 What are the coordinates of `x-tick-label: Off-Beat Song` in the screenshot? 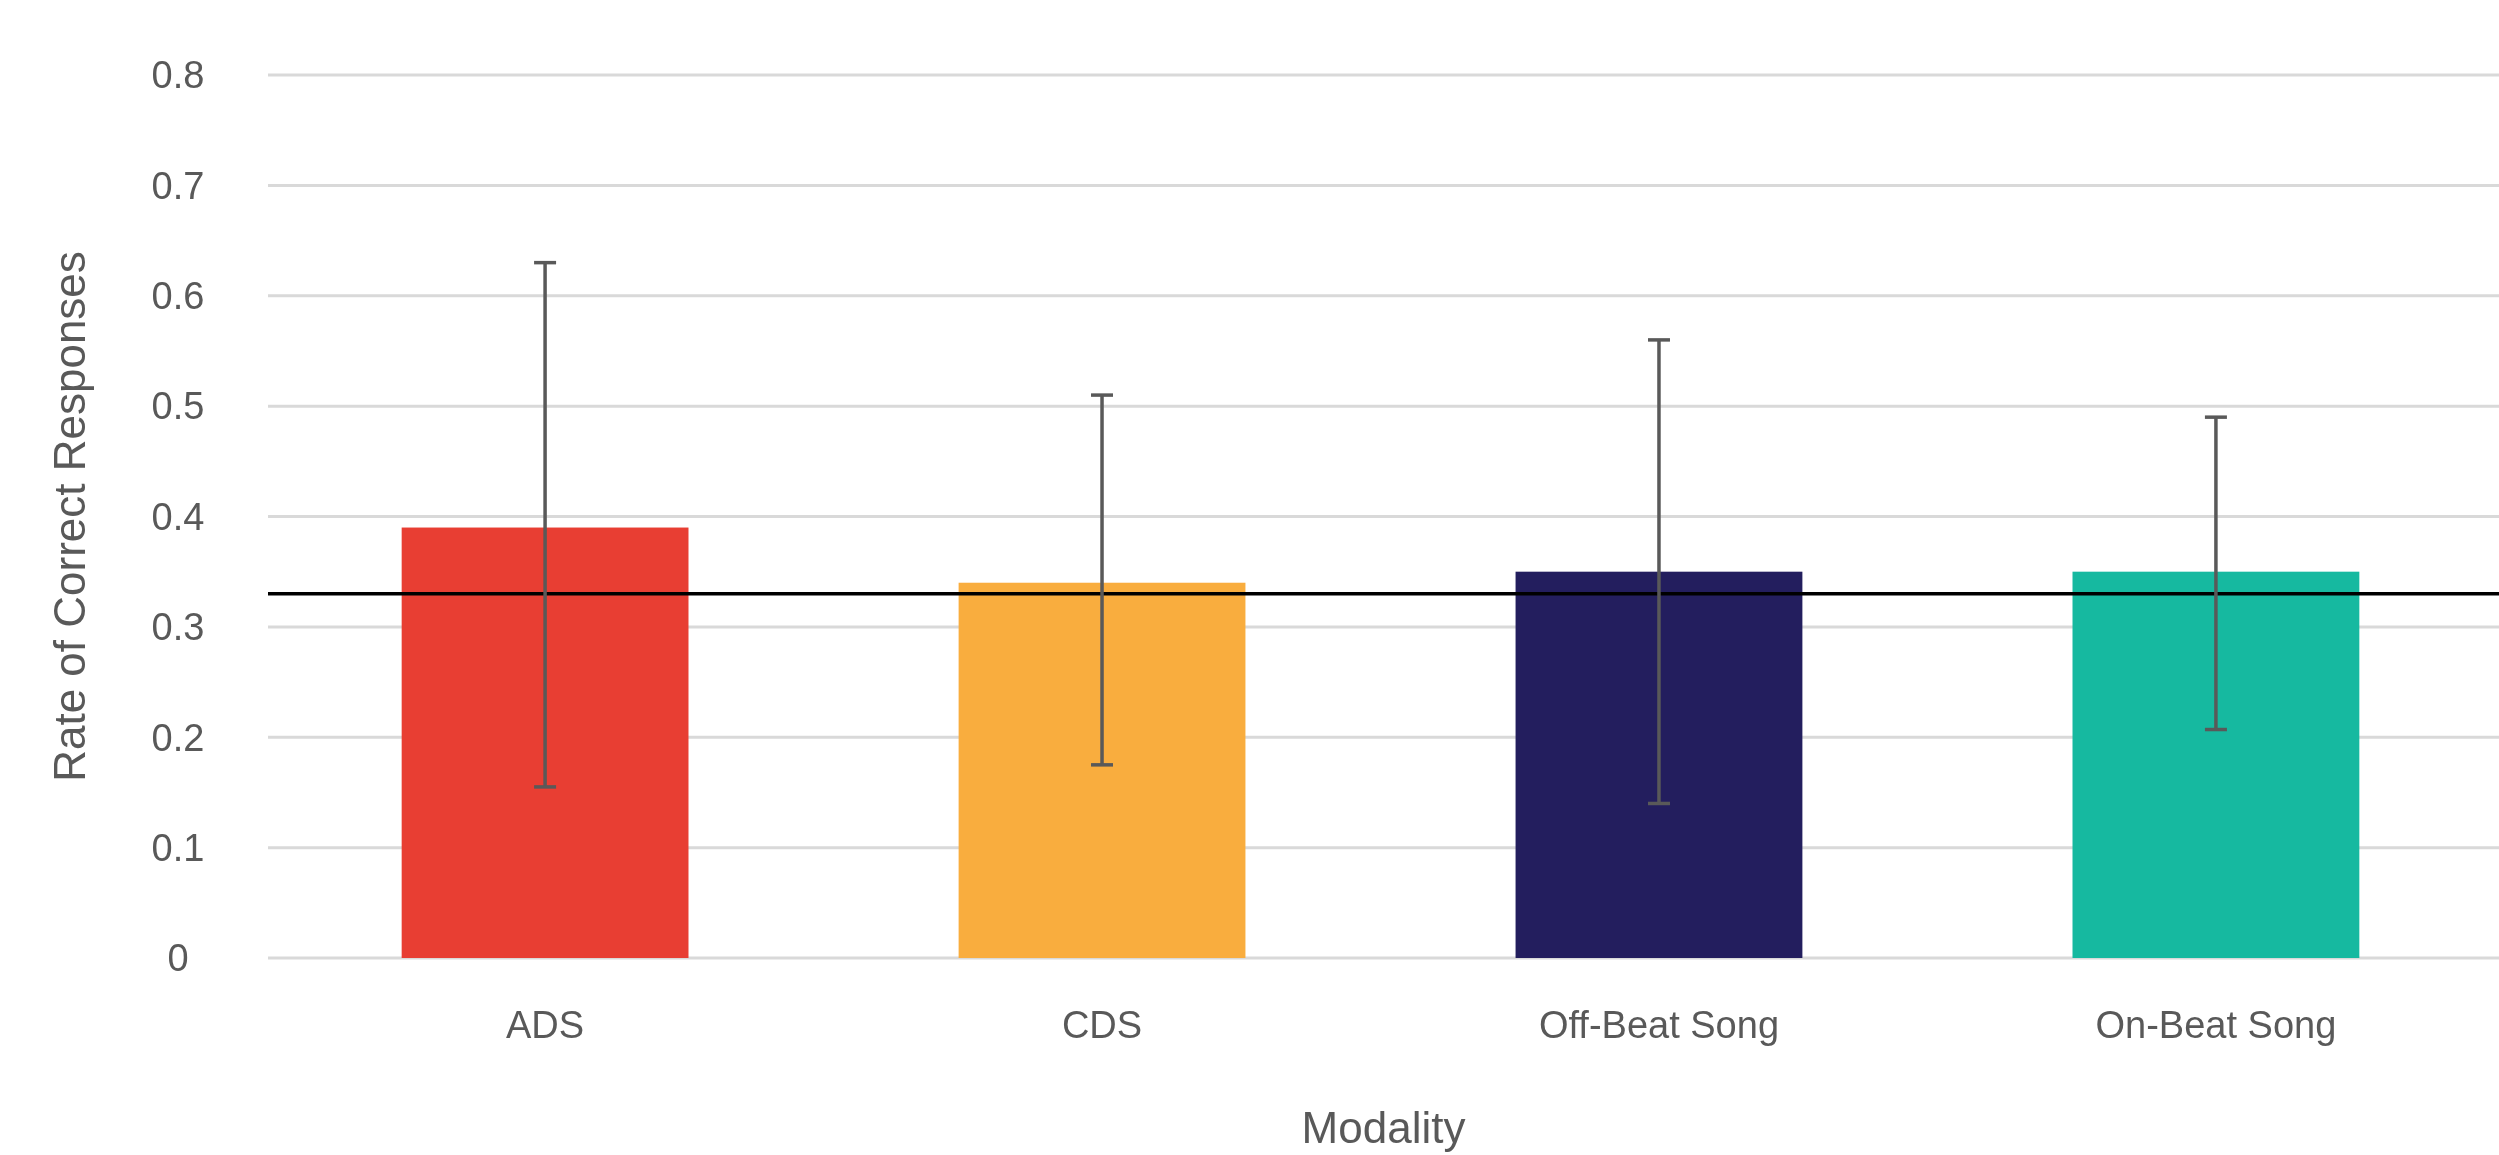 It's located at (1659, 1025).